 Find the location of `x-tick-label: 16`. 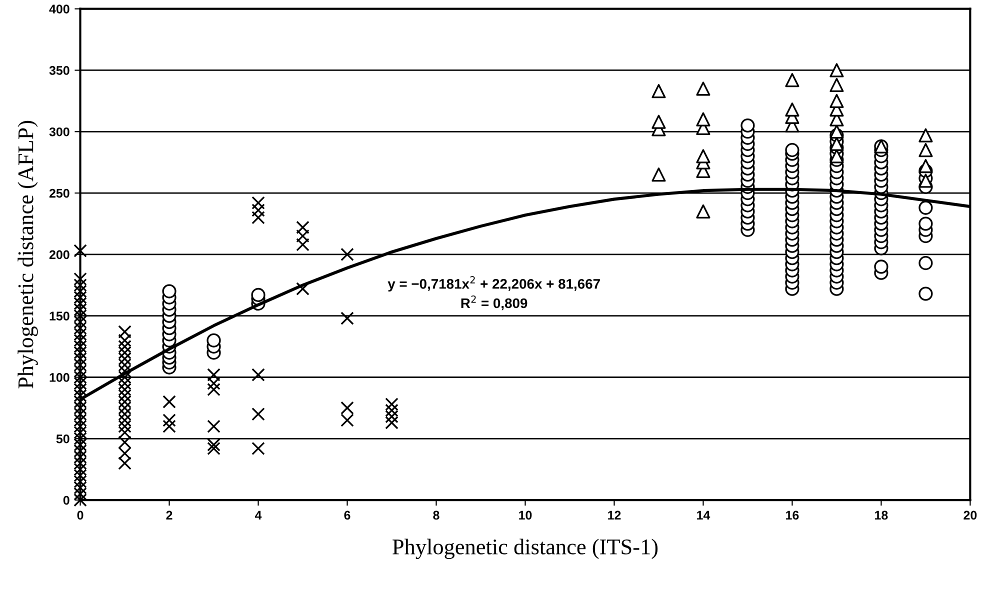

x-tick-label: 16 is located at coordinates (792, 515).